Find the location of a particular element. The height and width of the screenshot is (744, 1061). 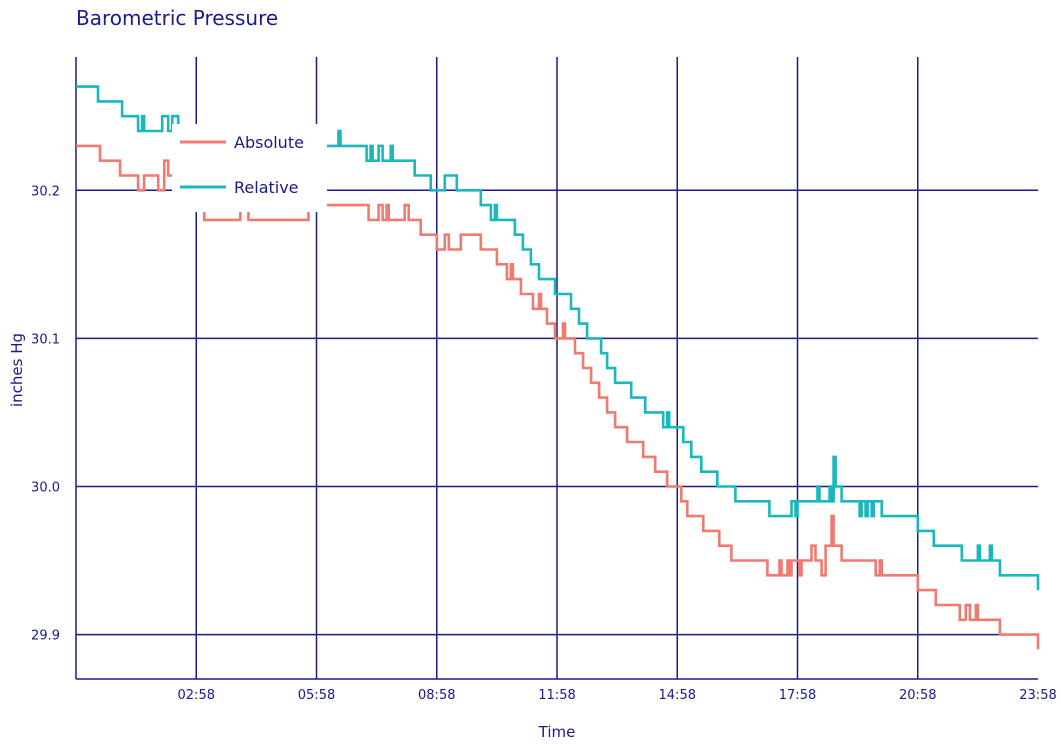

legend-background is located at coordinates (249, 168).